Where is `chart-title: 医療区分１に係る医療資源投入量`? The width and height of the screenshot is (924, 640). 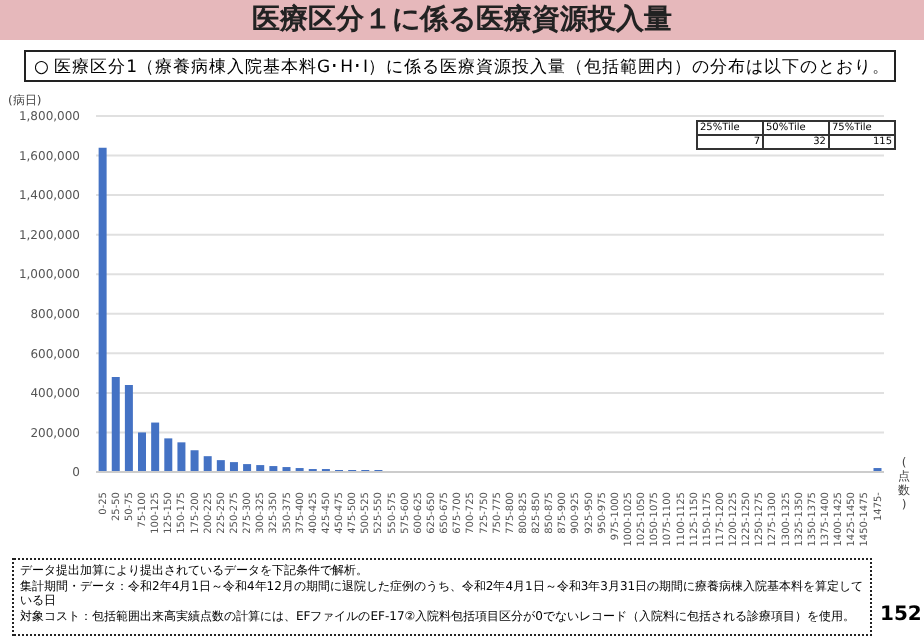
chart-title: 医療区分１に係る医療資源投入量 is located at coordinates (462, 20).